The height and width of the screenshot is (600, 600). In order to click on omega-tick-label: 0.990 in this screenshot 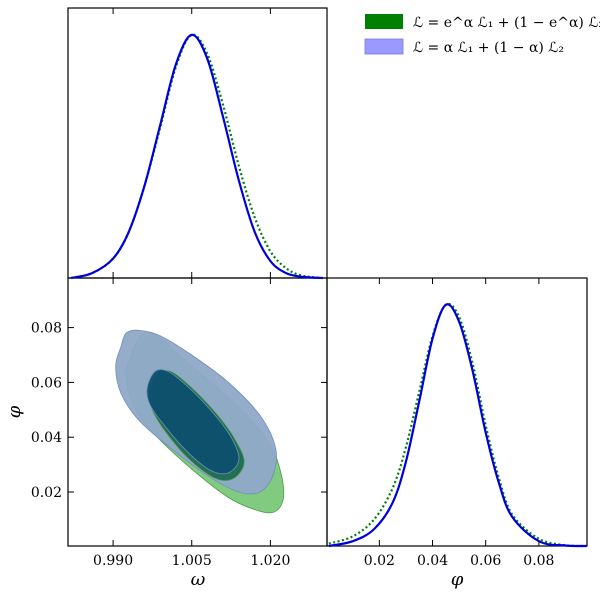, I will do `click(113, 561)`.